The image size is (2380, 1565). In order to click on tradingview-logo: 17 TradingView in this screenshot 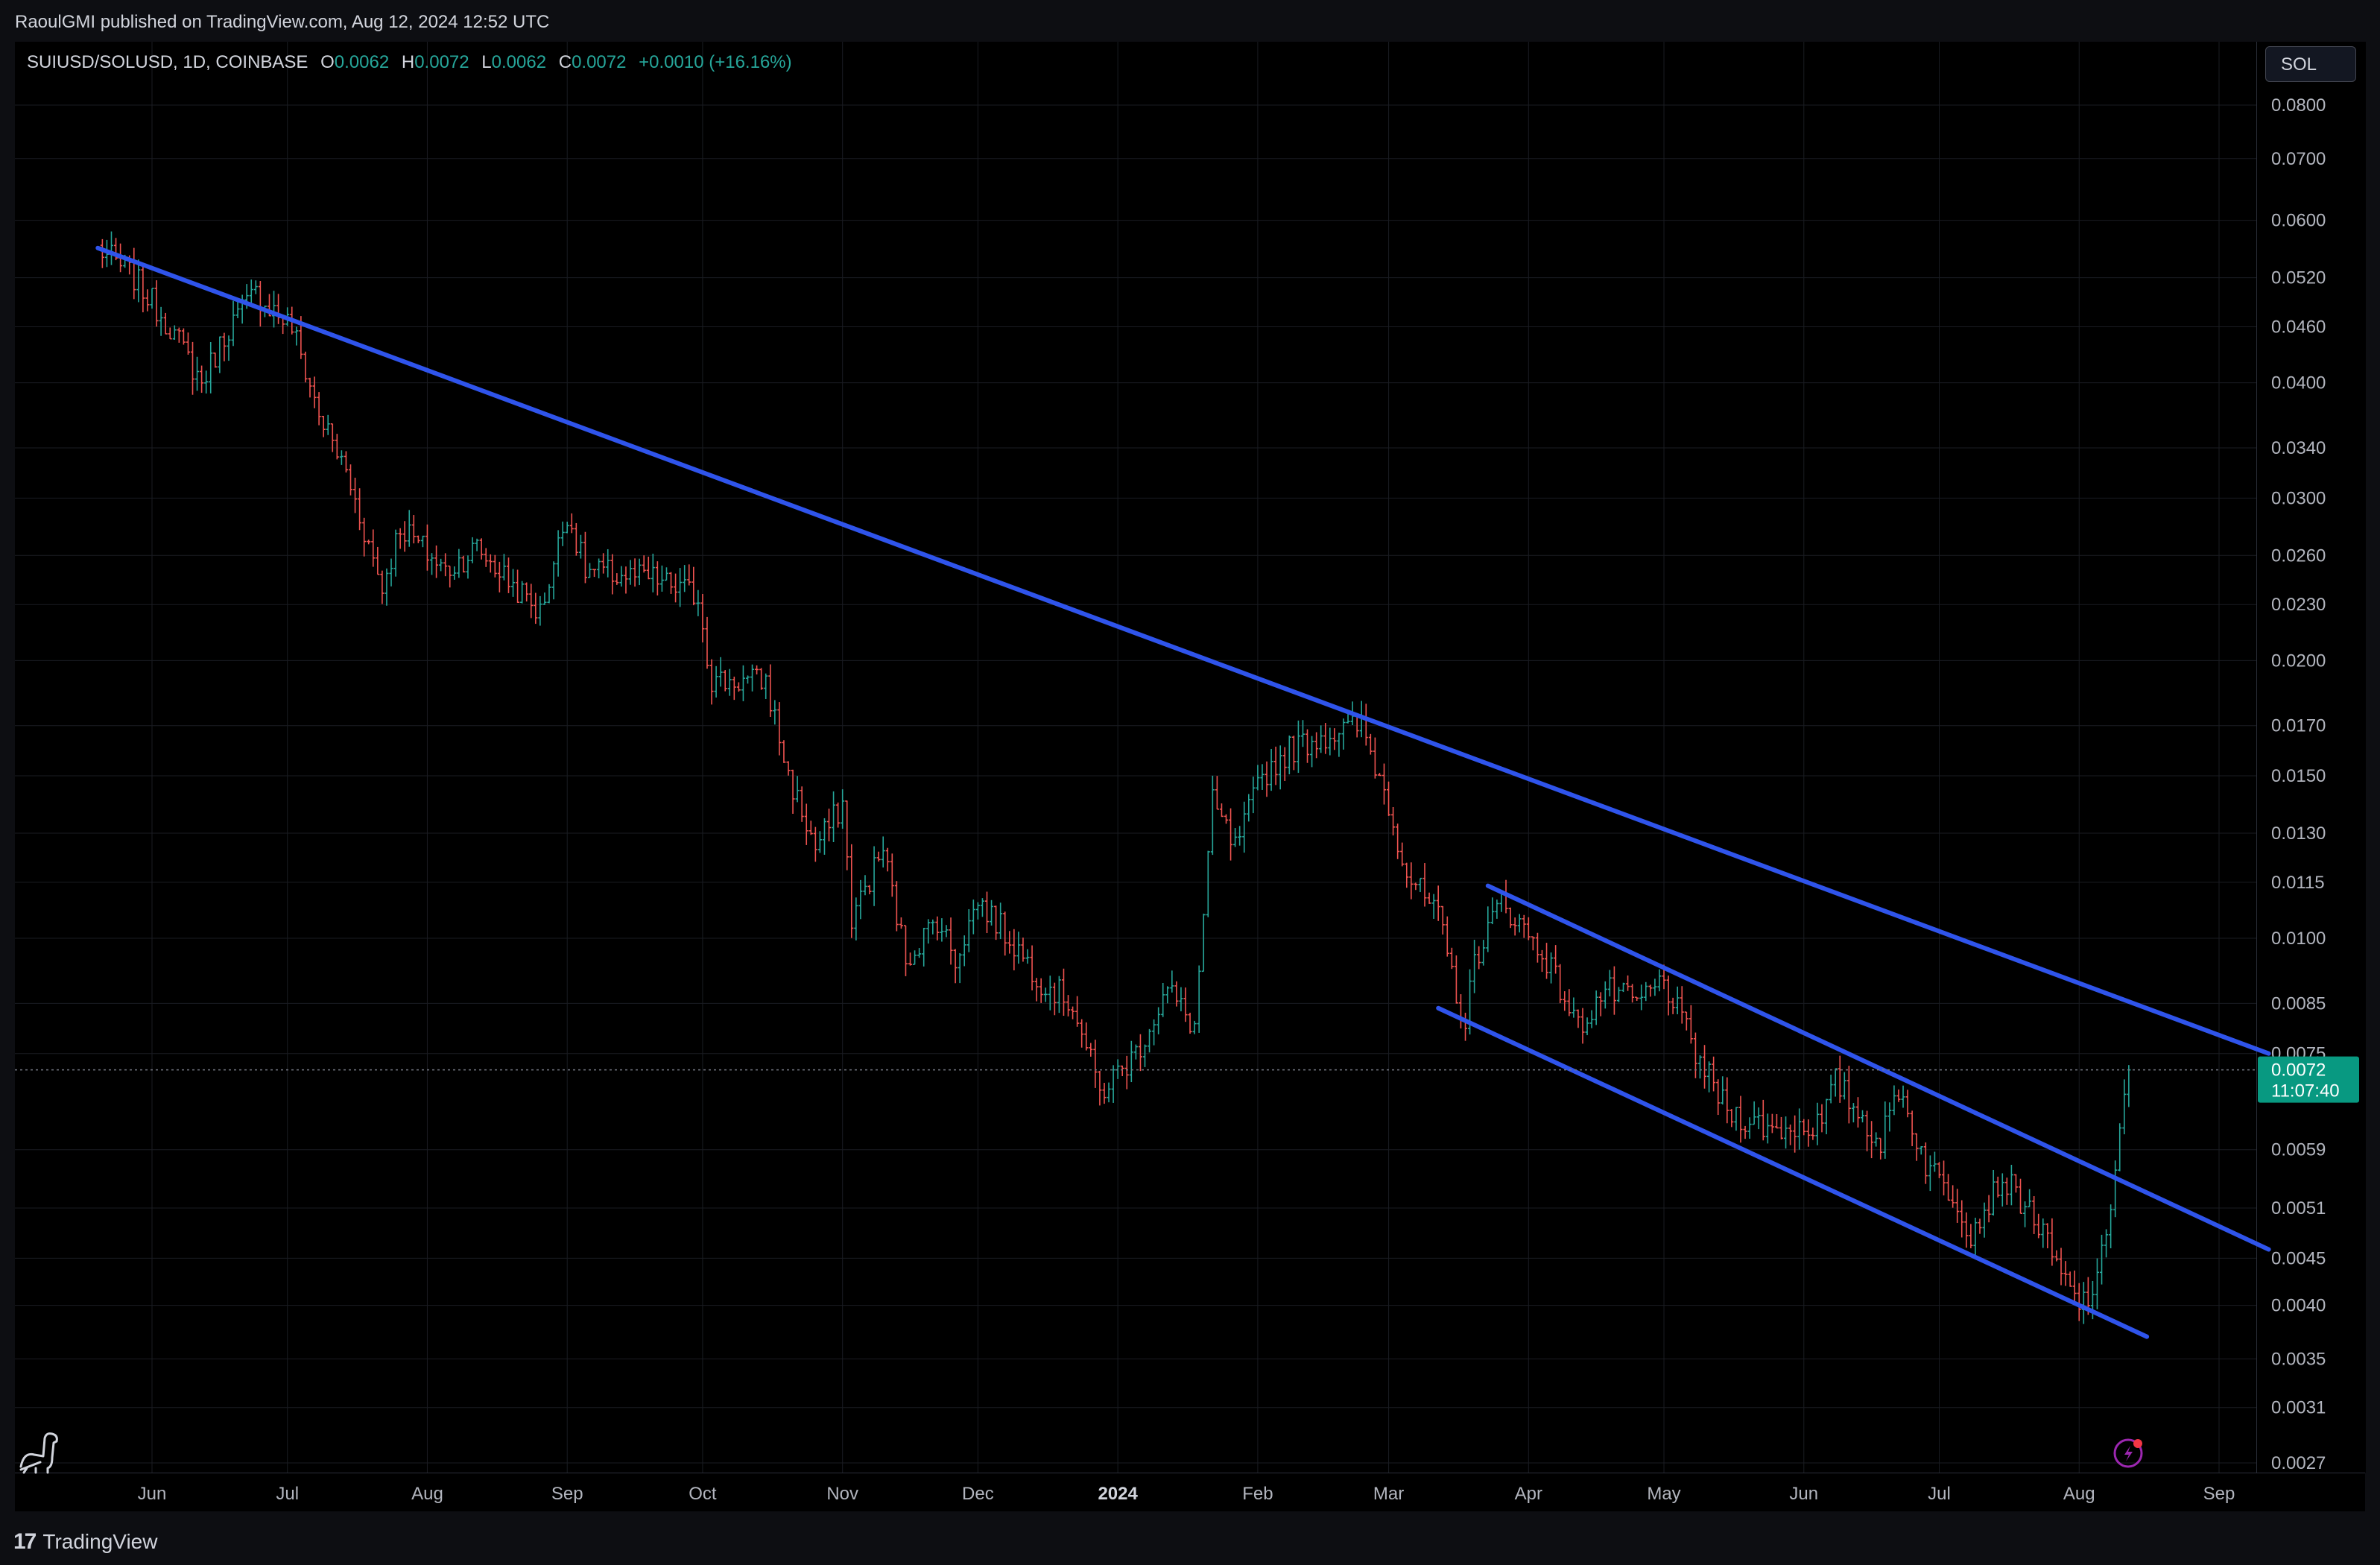, I will do `click(85, 1542)`.